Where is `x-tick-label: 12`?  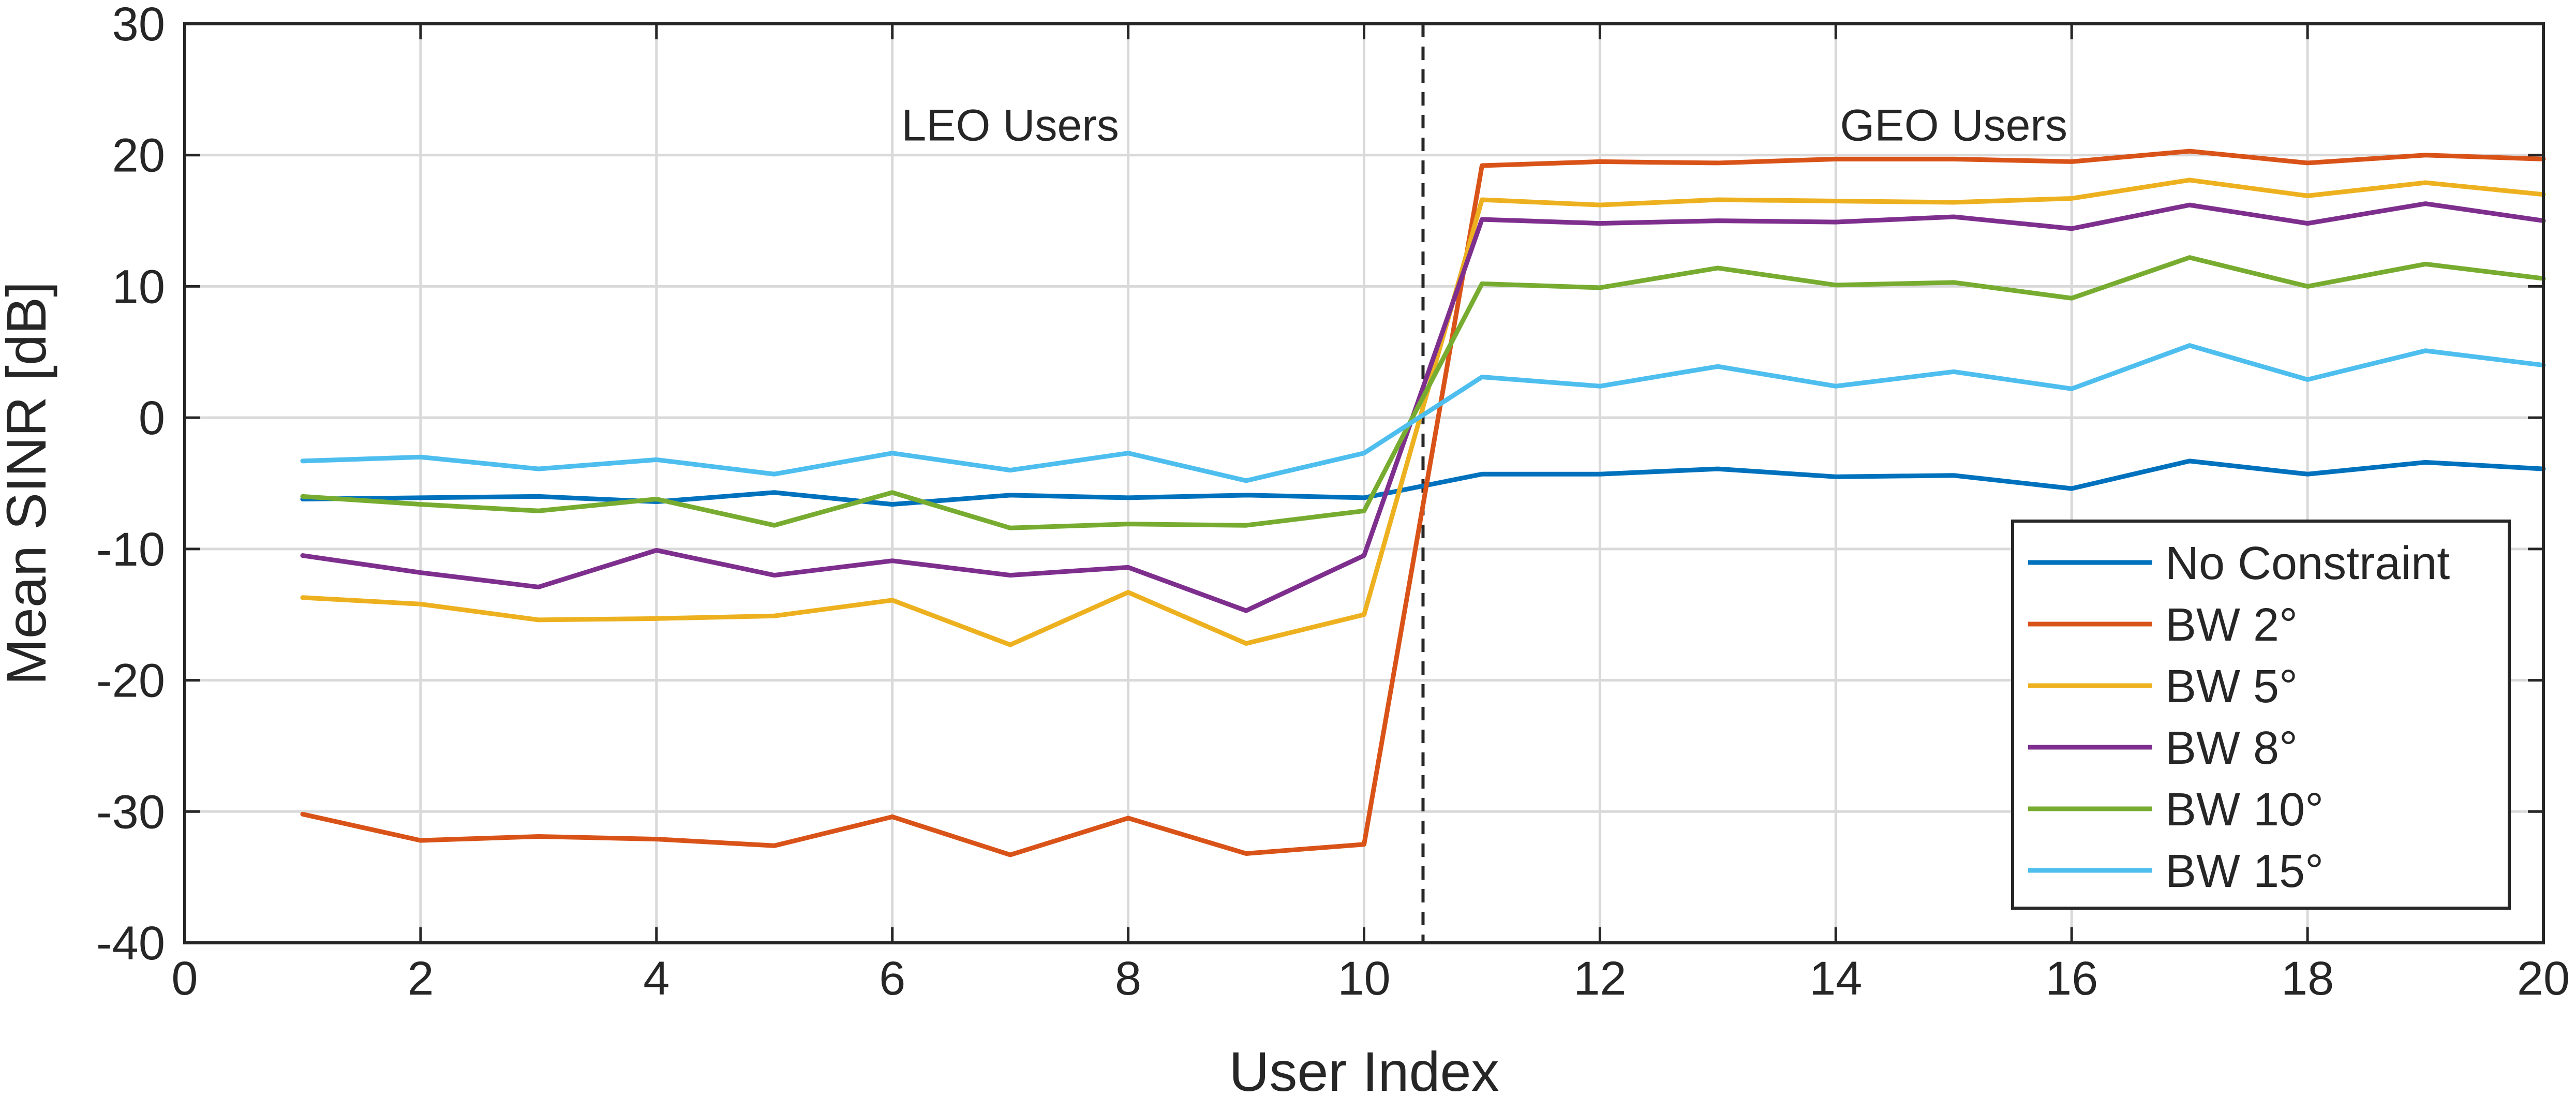 x-tick-label: 12 is located at coordinates (1599, 978).